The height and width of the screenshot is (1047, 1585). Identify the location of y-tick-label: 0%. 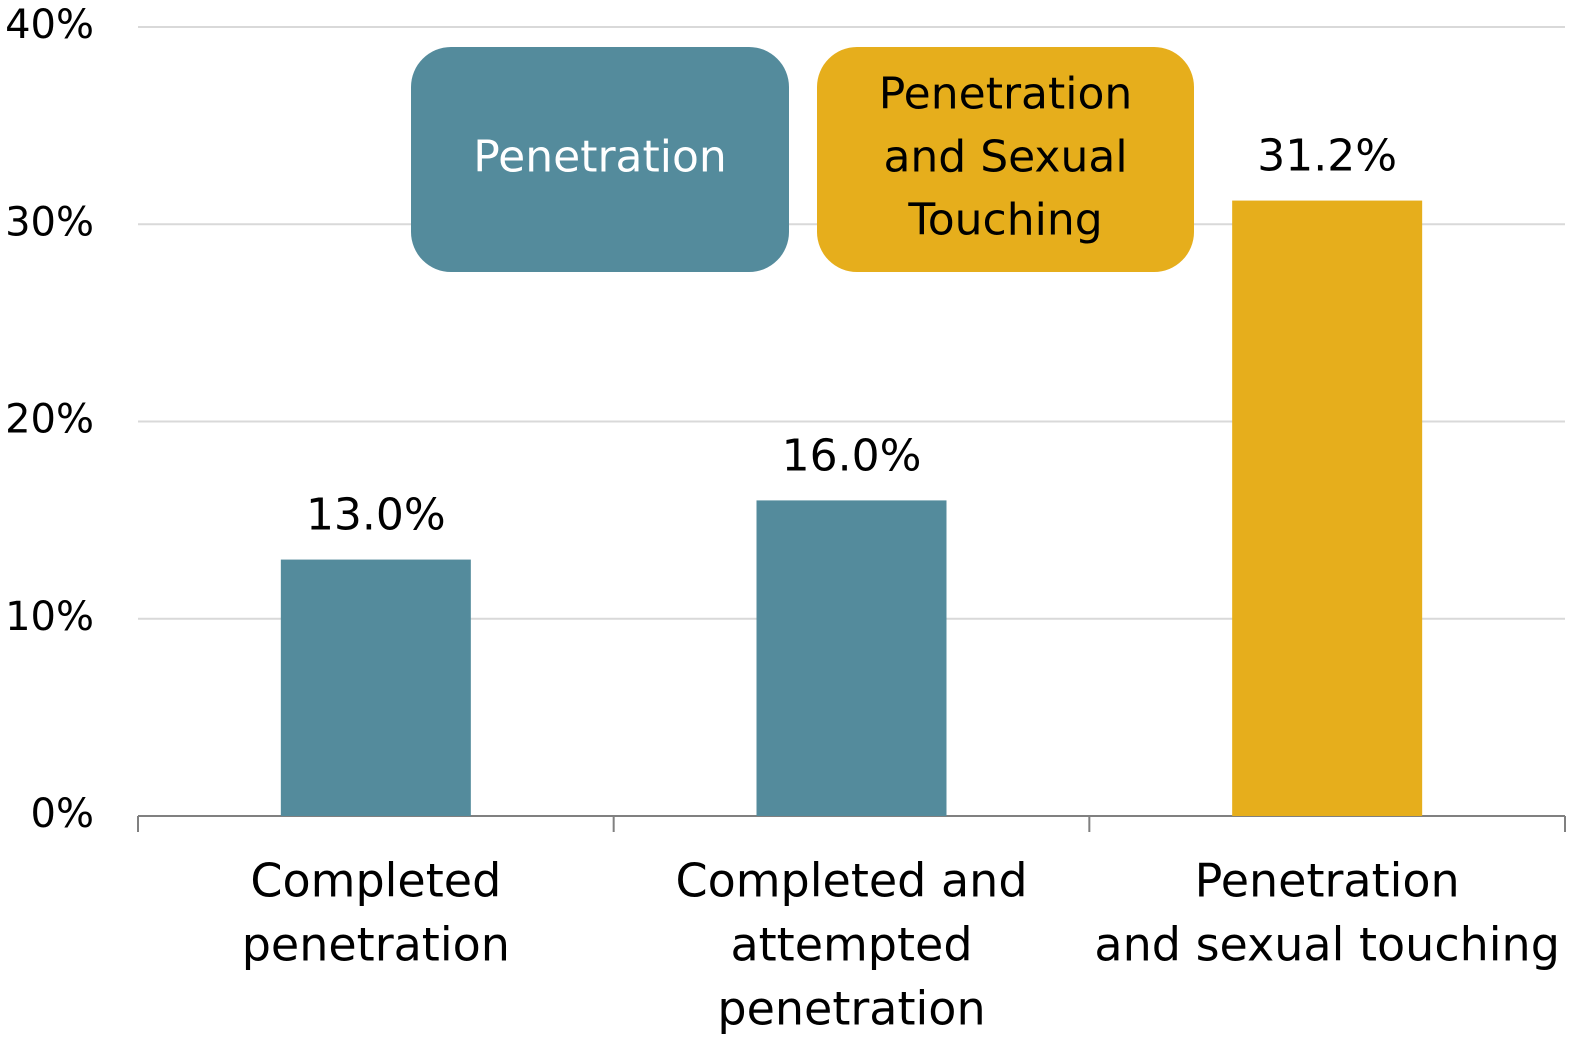
(62, 814).